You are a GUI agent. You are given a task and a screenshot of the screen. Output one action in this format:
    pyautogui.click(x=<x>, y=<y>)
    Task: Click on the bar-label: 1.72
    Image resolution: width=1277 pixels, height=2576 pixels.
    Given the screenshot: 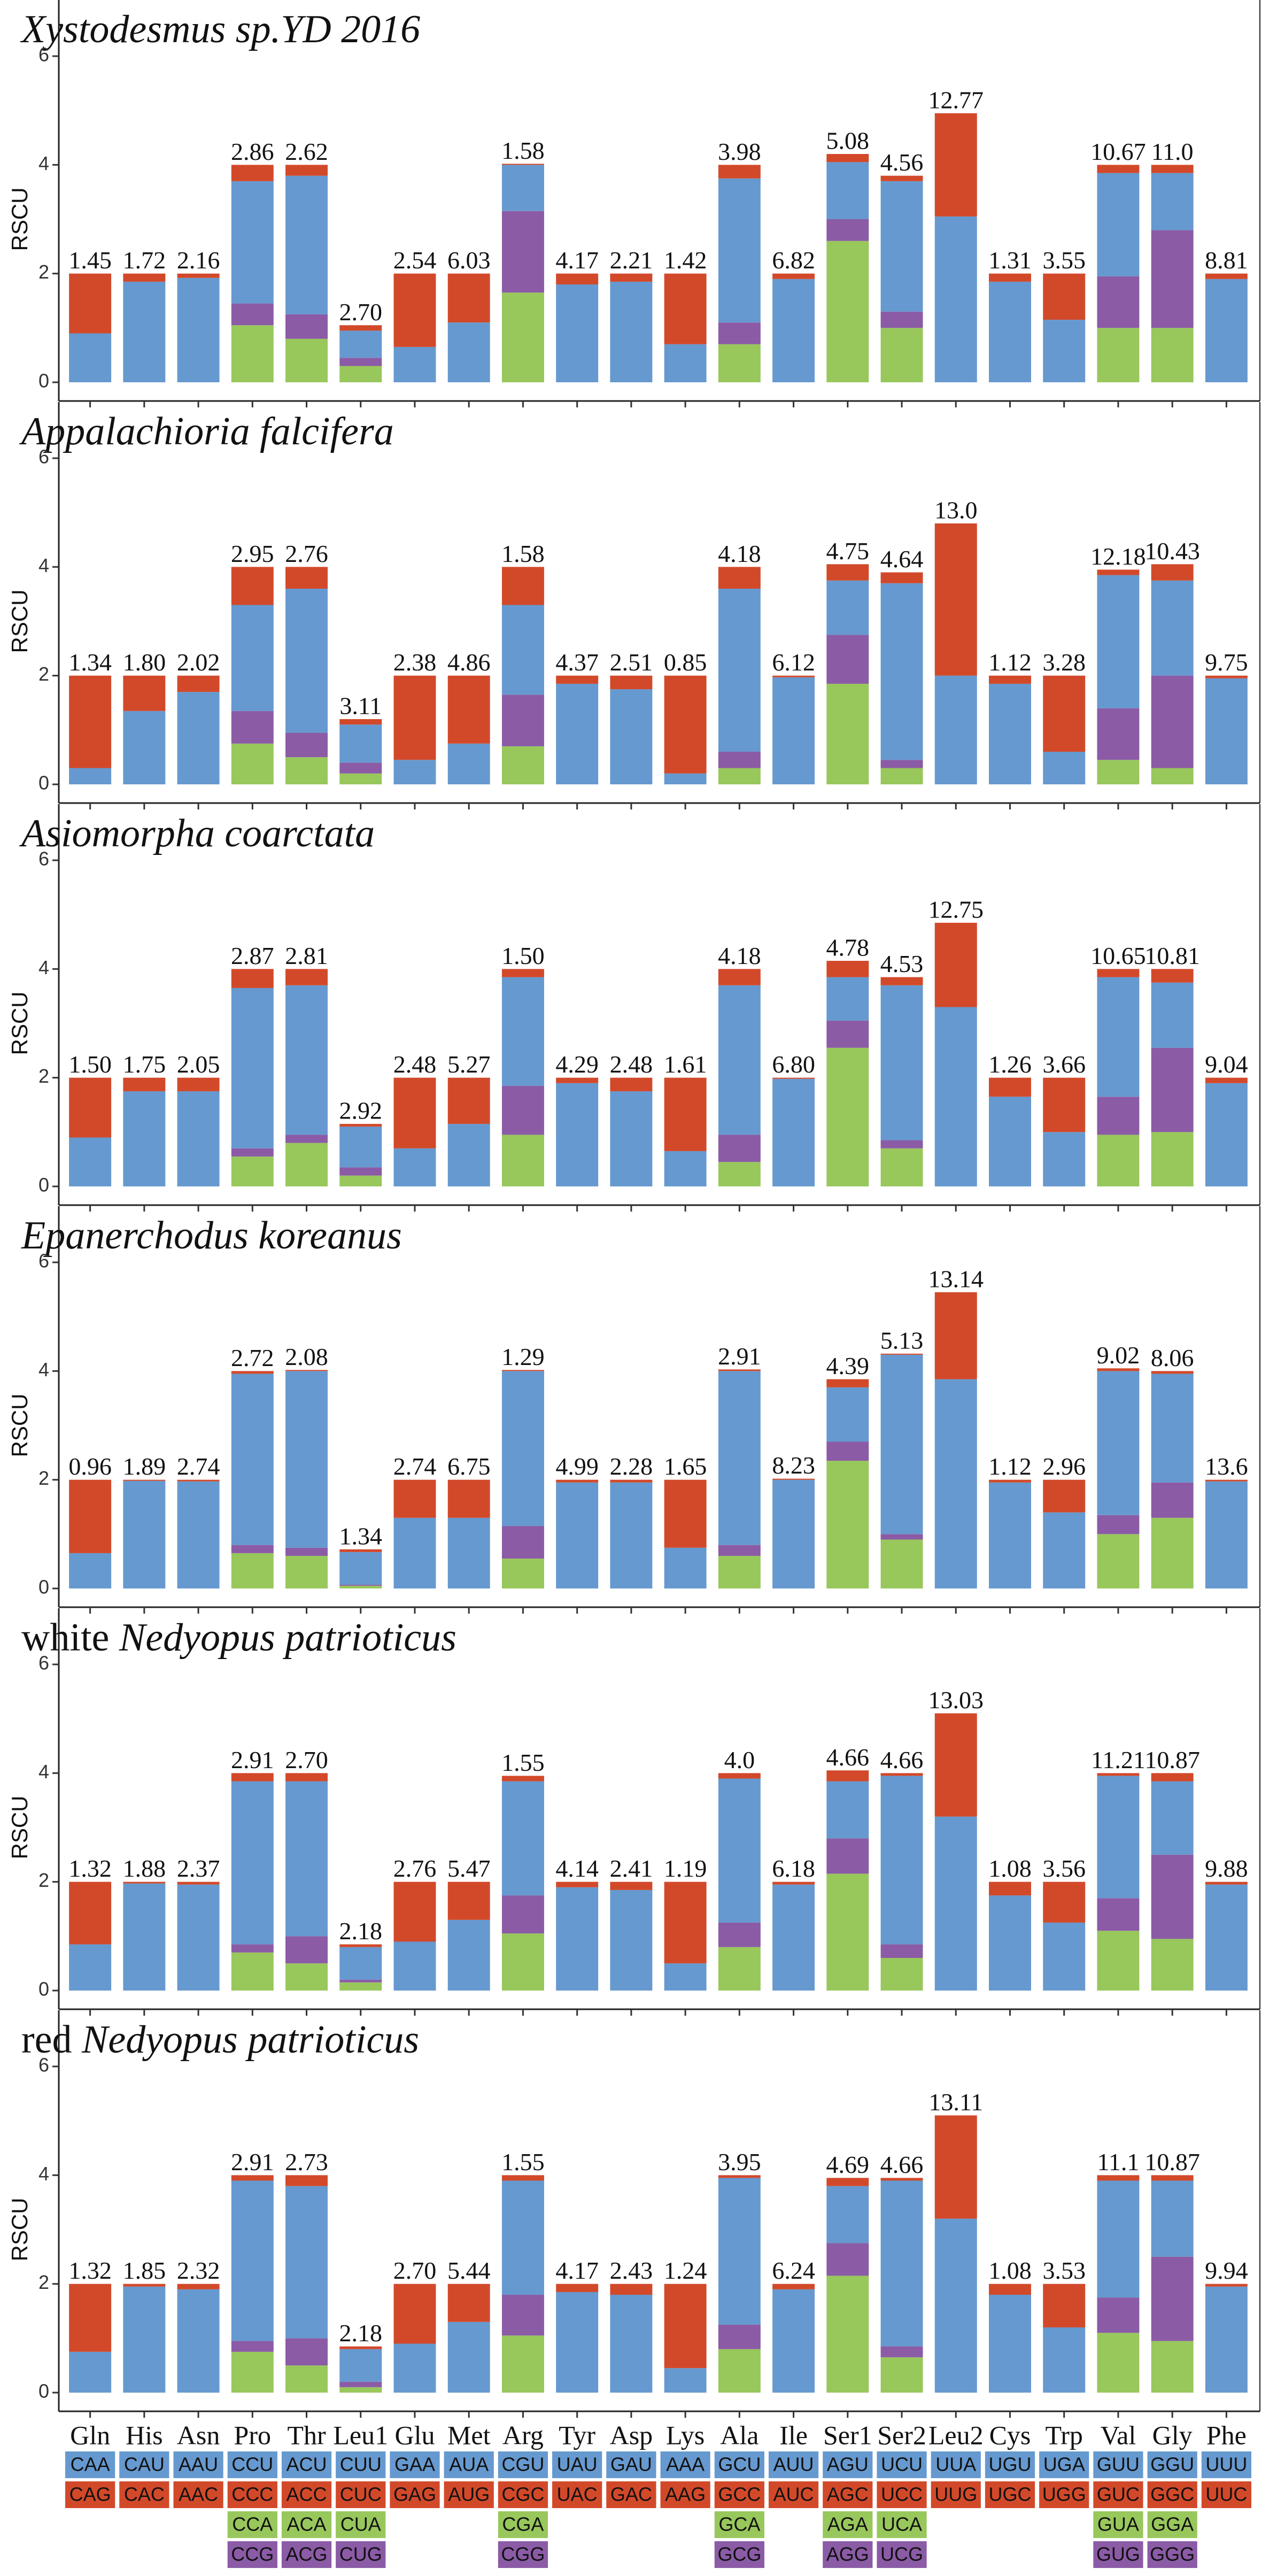 What is the action you would take?
    pyautogui.click(x=144, y=260)
    